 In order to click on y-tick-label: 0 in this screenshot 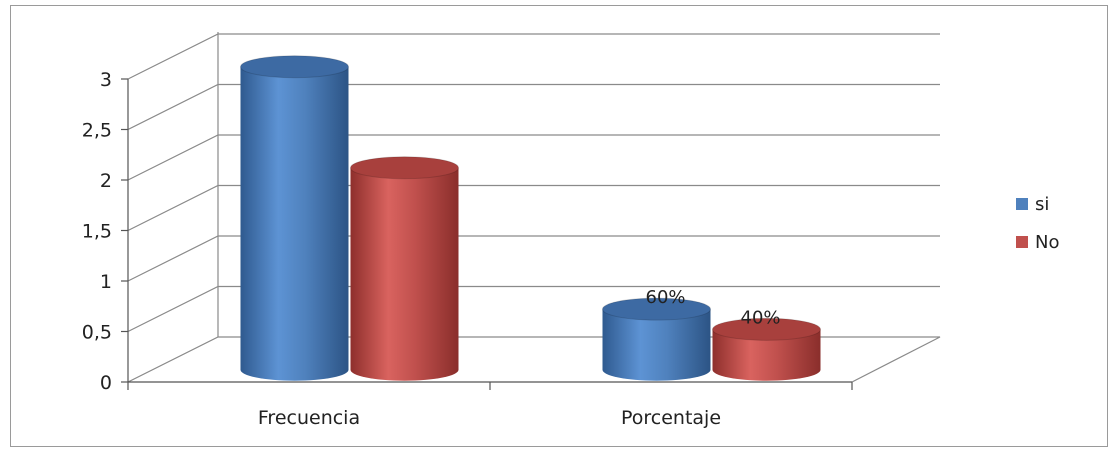, I will do `click(106, 383)`.